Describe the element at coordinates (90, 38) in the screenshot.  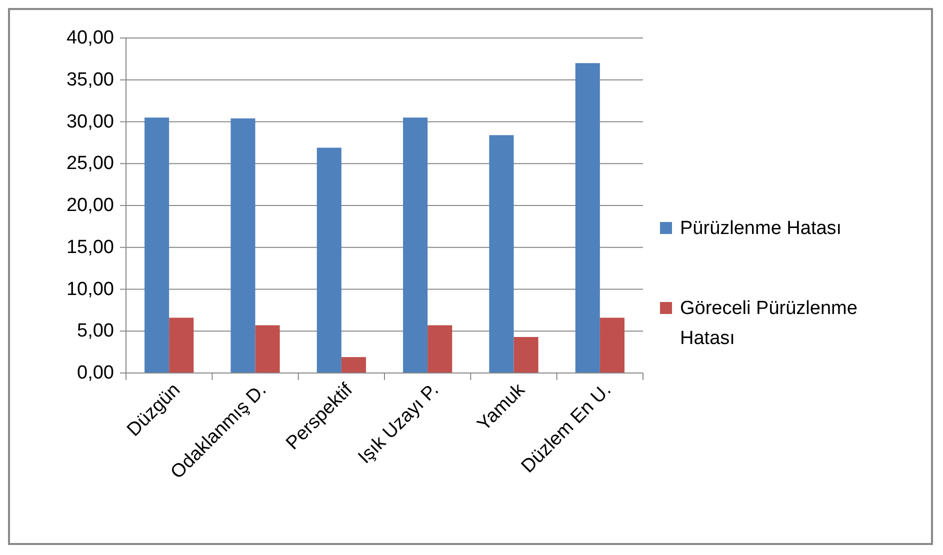
I see `y-tick-label: 40,00` at that location.